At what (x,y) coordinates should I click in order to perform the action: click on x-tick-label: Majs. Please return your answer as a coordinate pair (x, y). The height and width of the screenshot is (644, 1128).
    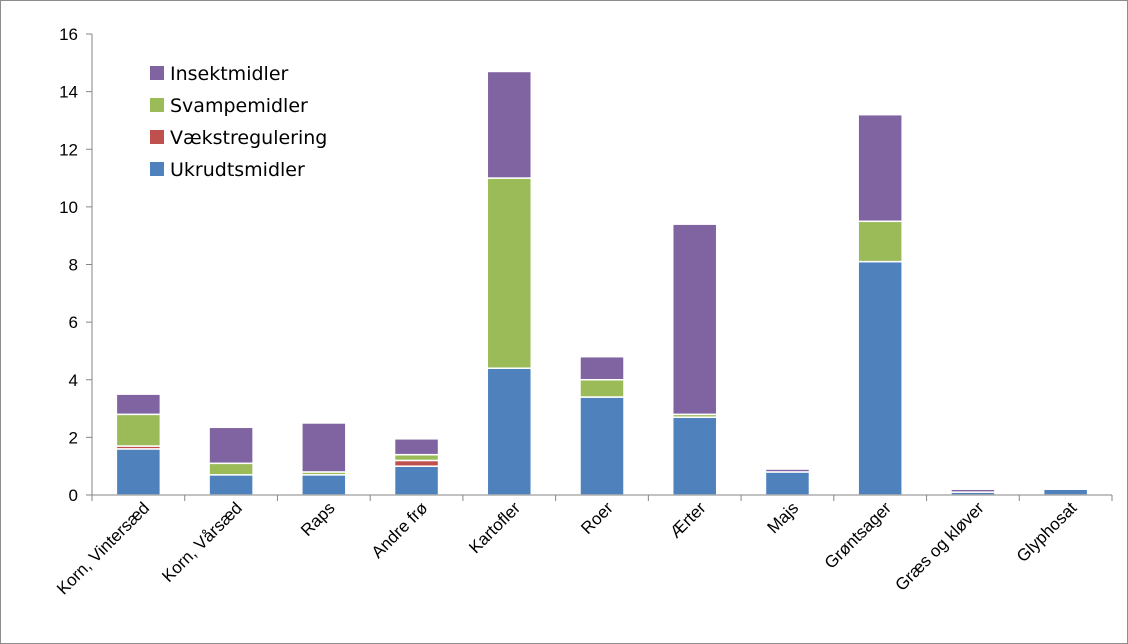
    Looking at the image, I should click on (782, 517).